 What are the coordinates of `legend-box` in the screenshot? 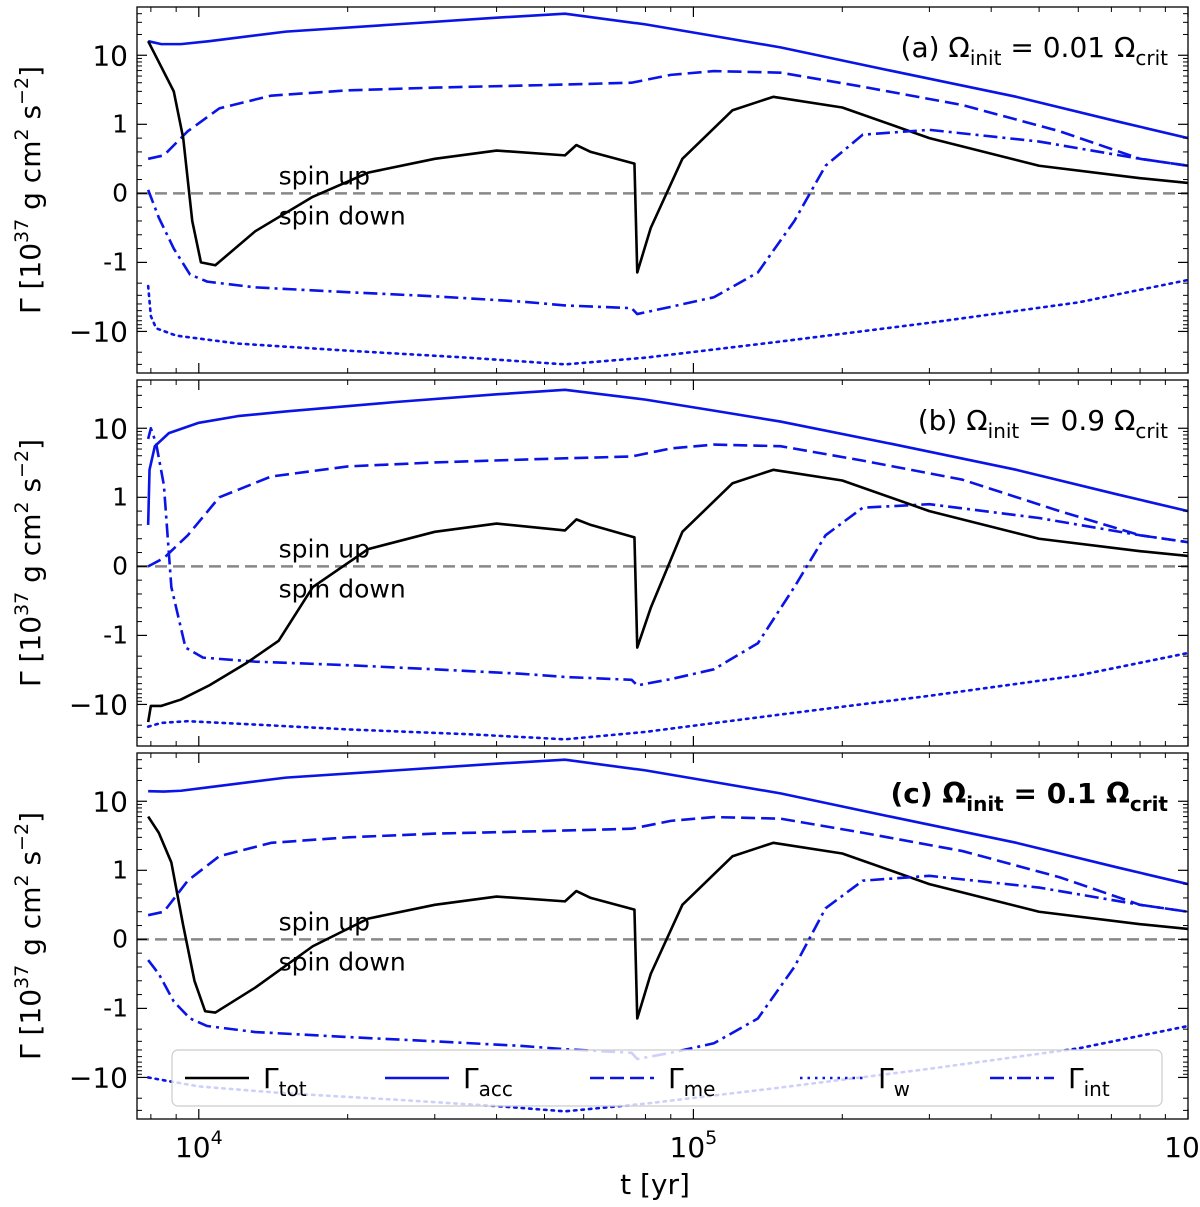 It's located at (667, 1078).